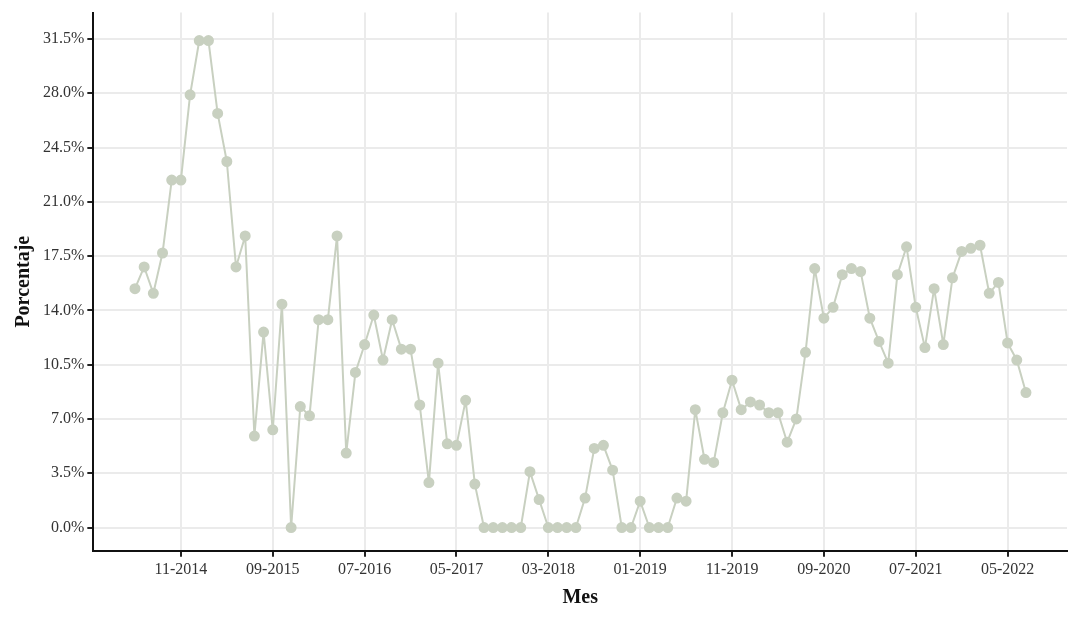 This screenshot has height=620, width=1075. What do you see at coordinates (64, 309) in the screenshot?
I see `y-tick-label: 14.0%` at bounding box center [64, 309].